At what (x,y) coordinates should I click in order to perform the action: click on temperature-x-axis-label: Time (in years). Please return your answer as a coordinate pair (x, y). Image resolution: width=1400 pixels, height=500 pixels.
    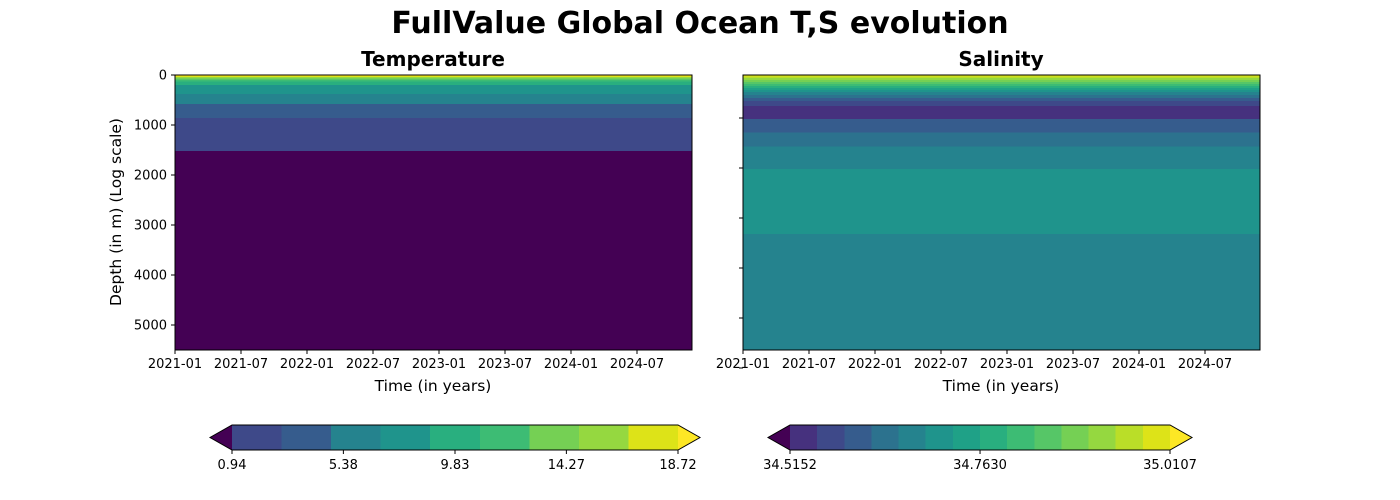
    Looking at the image, I should click on (433, 386).